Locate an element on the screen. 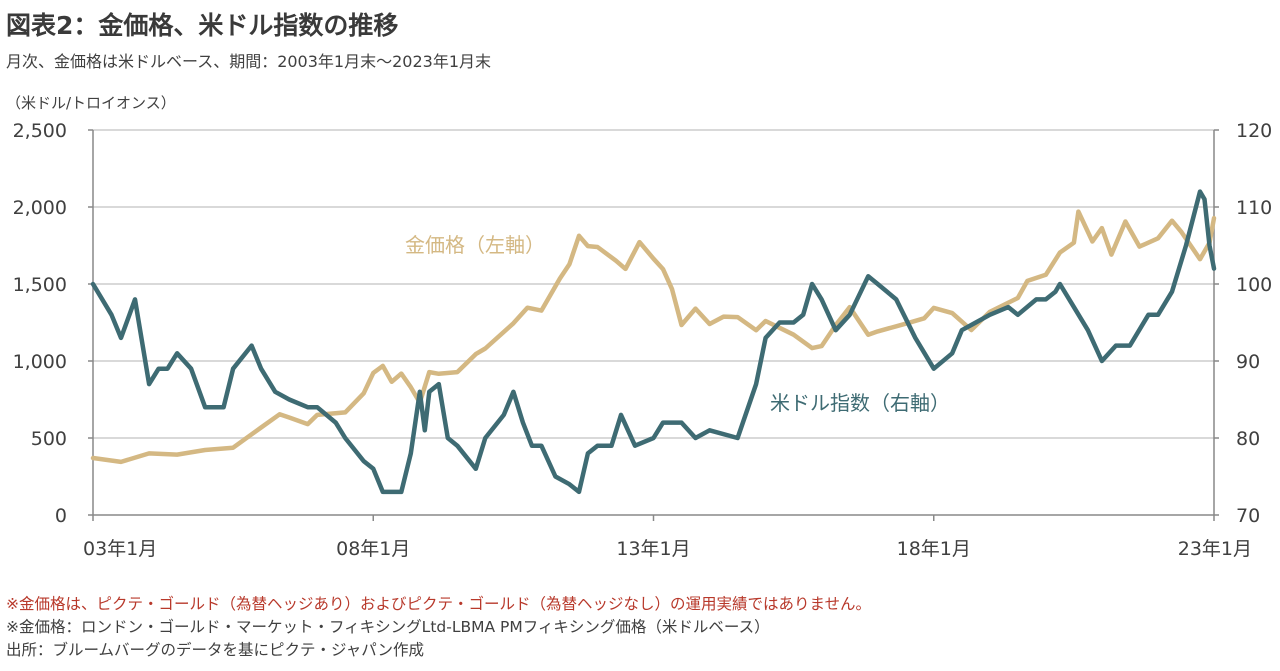 This screenshot has height=671, width=1280. left-axis-tick-label: 1,500 is located at coordinates (40, 285).